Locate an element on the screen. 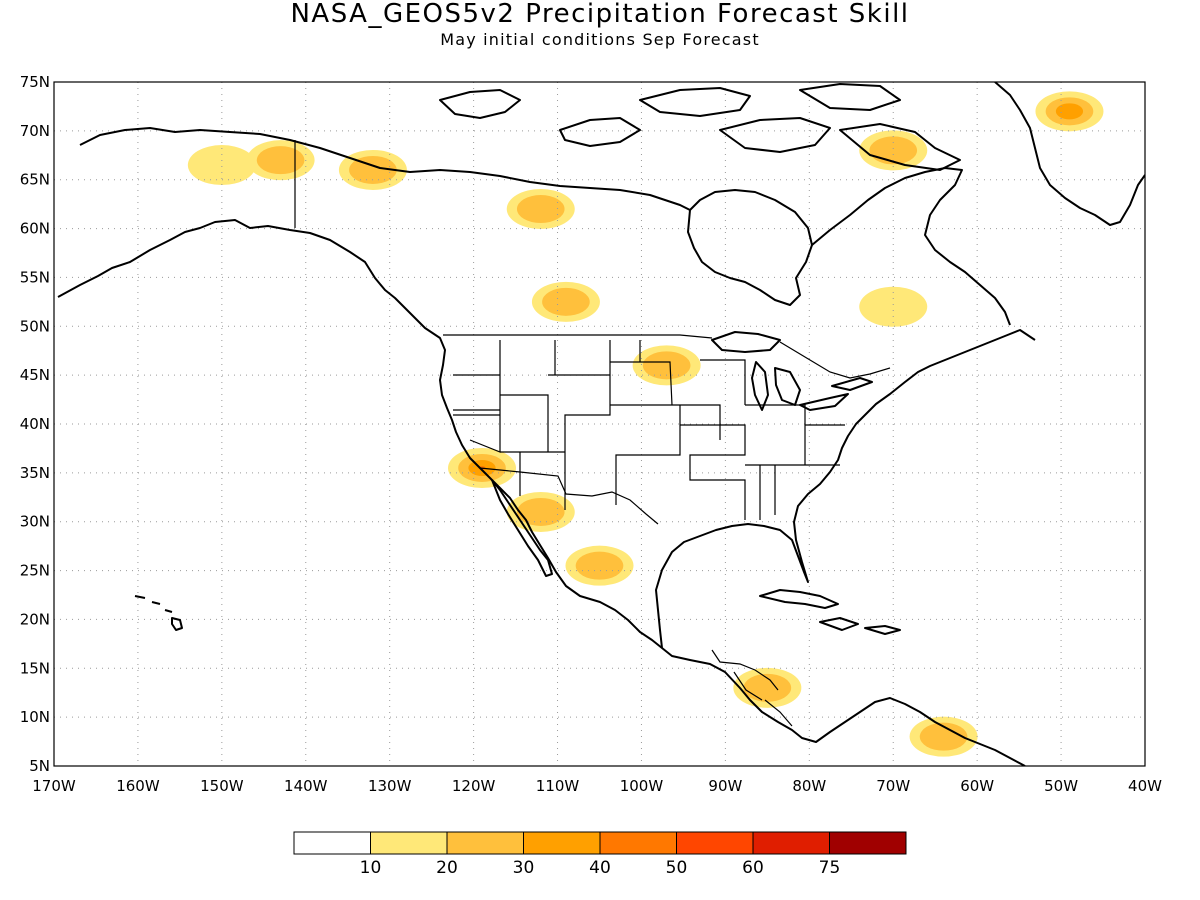 The image size is (1200, 900). longitude-tick-label: 140W is located at coordinates (306, 786).